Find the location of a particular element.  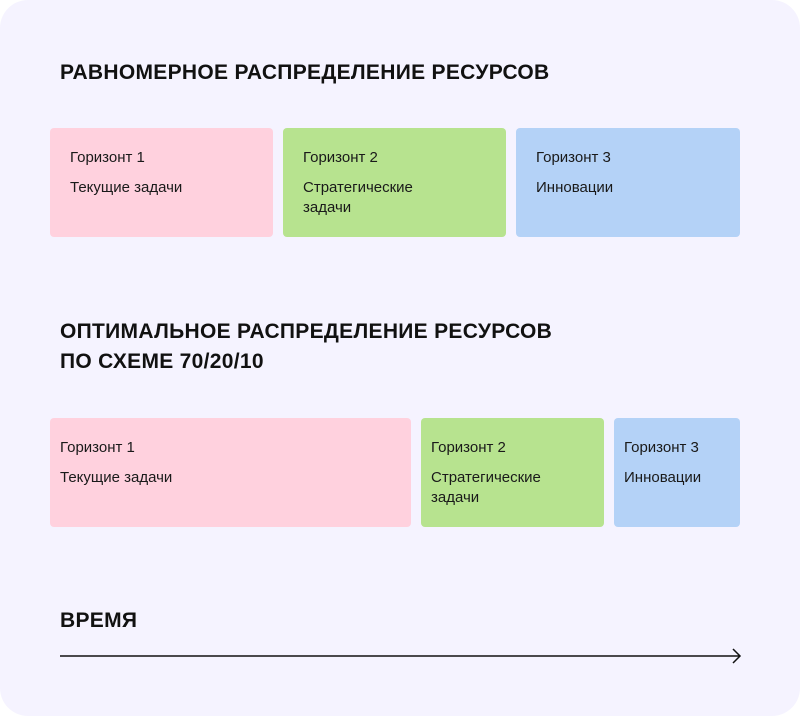

equal-distribution-title: Равномерное распределение ресурсов is located at coordinates (305, 72).